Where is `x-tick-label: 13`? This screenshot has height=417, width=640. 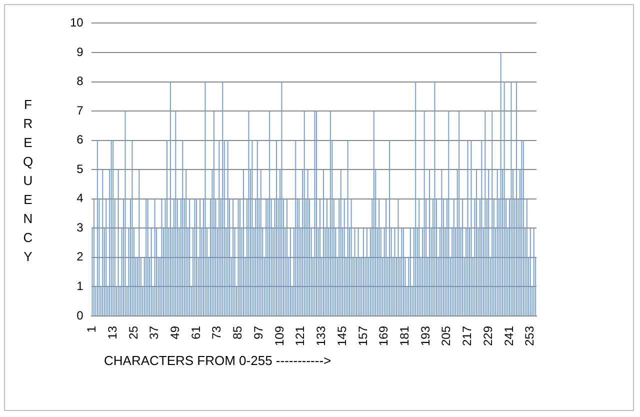
x-tick-label: 13 is located at coordinates (112, 333).